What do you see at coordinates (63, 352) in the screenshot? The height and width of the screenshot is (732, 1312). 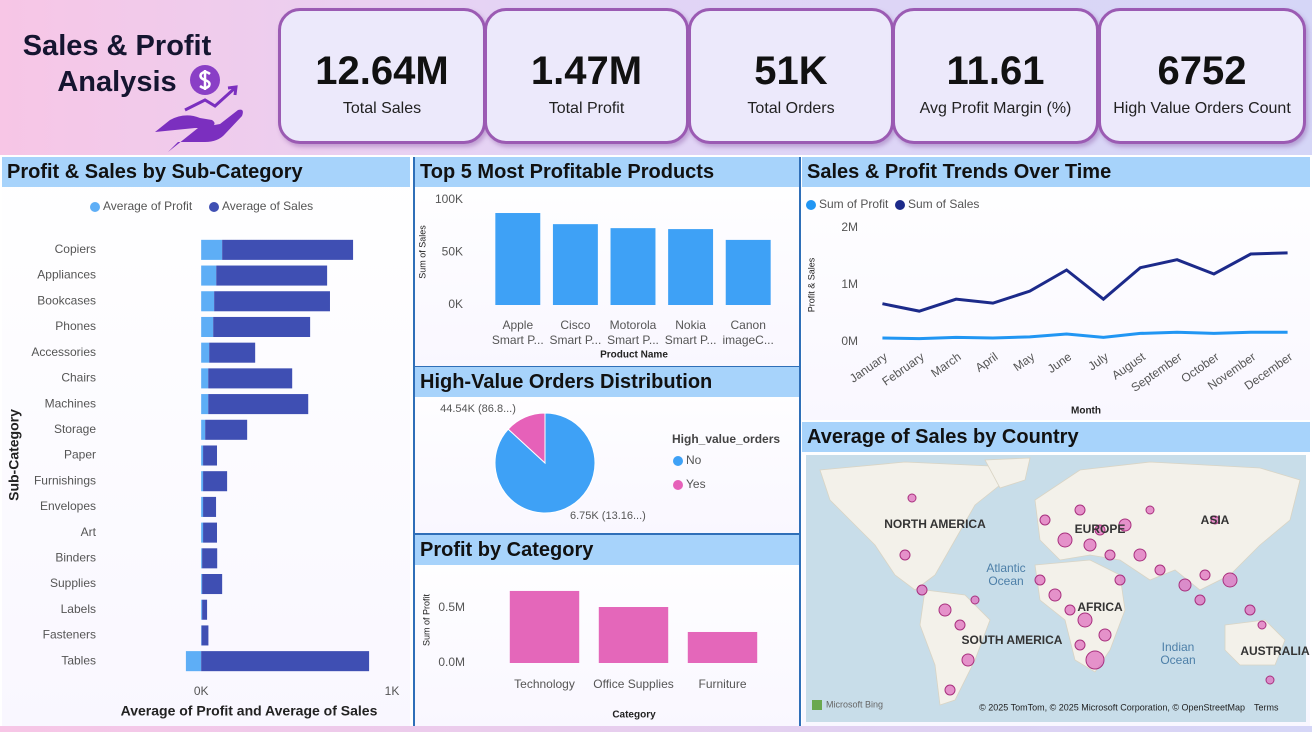 I see `y-tick-label: Accessories` at bounding box center [63, 352].